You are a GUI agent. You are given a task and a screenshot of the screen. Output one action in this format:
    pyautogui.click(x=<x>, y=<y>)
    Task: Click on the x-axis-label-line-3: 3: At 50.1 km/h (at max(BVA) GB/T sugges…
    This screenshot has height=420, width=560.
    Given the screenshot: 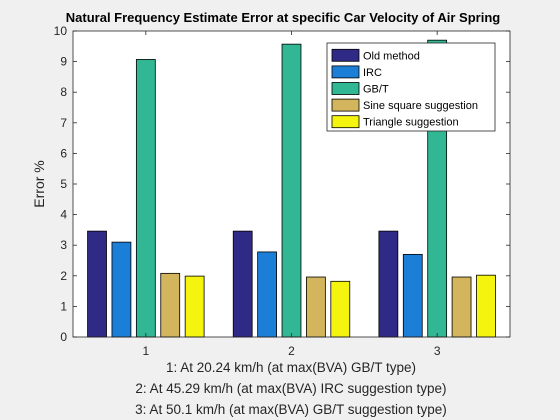 What is the action you would take?
    pyautogui.click(x=291, y=409)
    